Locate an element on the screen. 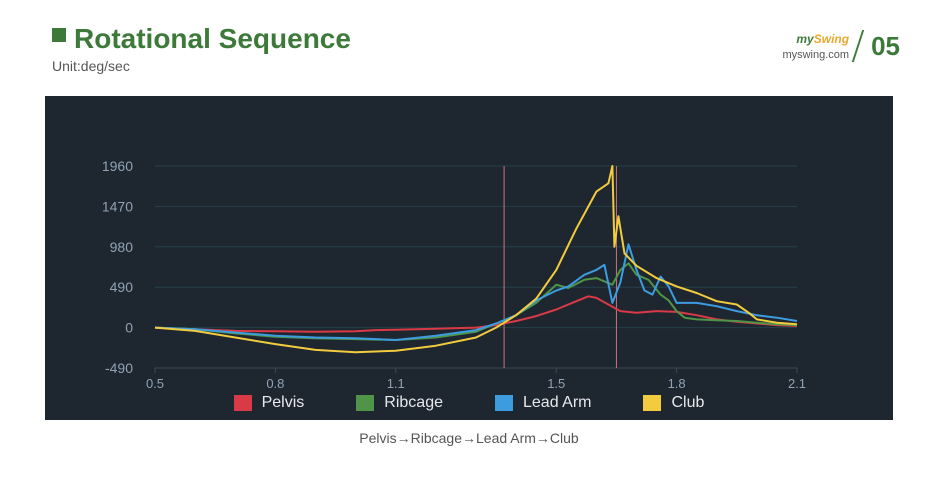 The height and width of the screenshot is (498, 938). legend-swatch-ribcage is located at coordinates (365, 403).